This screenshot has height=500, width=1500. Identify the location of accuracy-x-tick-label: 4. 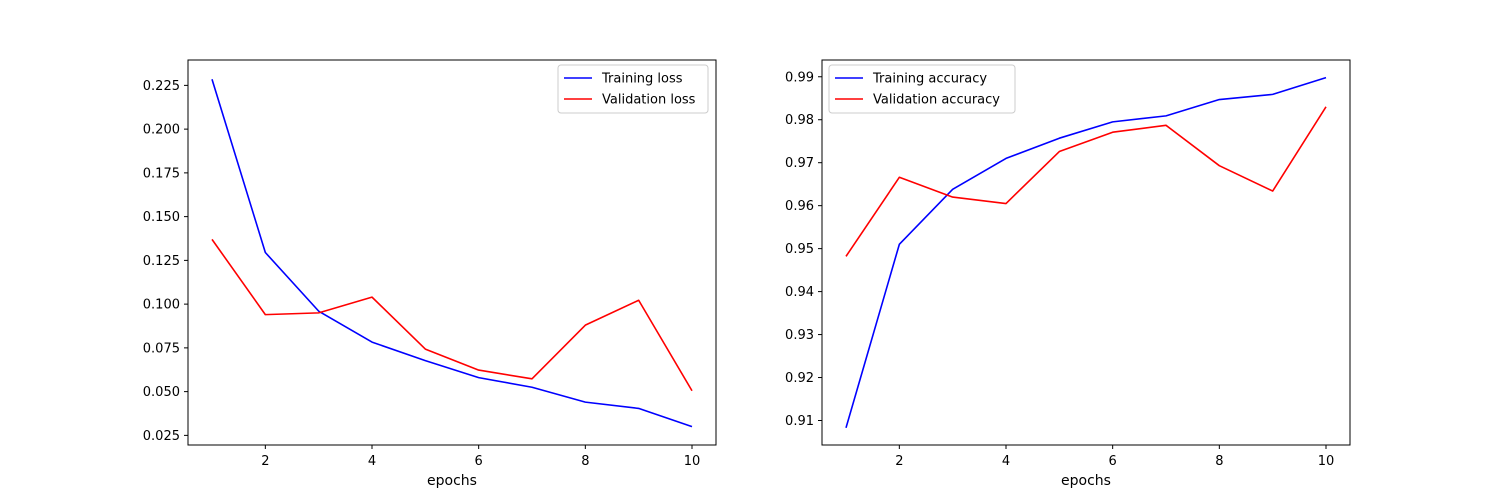
(1006, 461).